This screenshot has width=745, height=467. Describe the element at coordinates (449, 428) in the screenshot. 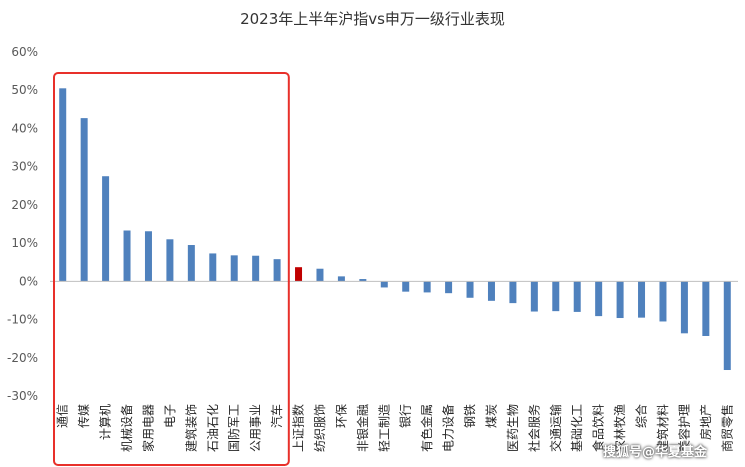

I see `x-tick-label: 电力设备` at that location.